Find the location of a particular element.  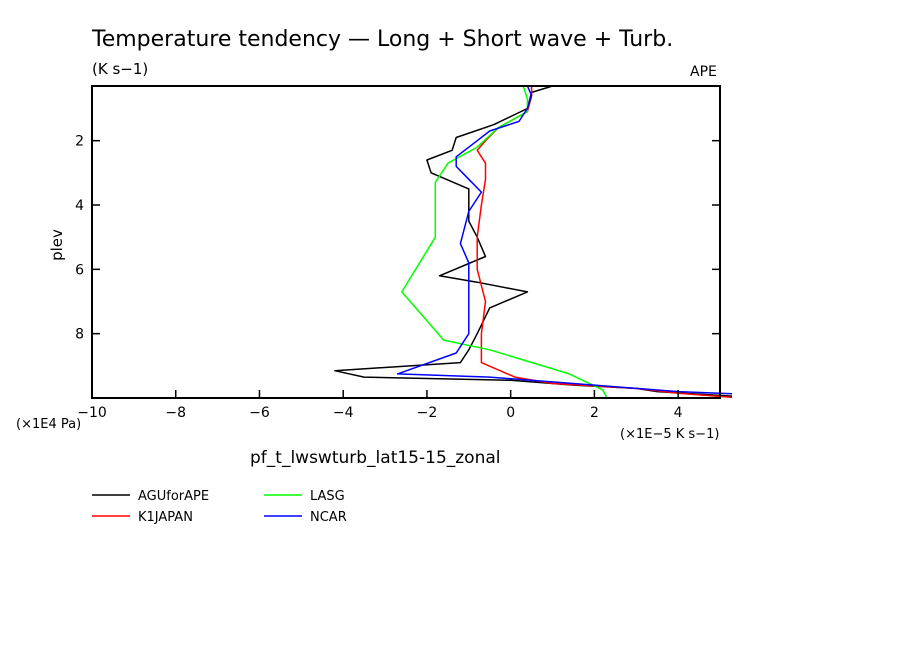

x-tick-label: 4 is located at coordinates (678, 413).